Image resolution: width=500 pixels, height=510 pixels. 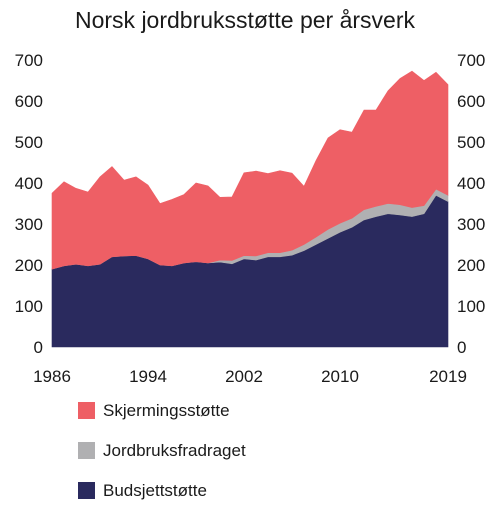 I want to click on legend-label-skjermingsstøtte: Skjermingsstøtte, so click(x=166, y=410).